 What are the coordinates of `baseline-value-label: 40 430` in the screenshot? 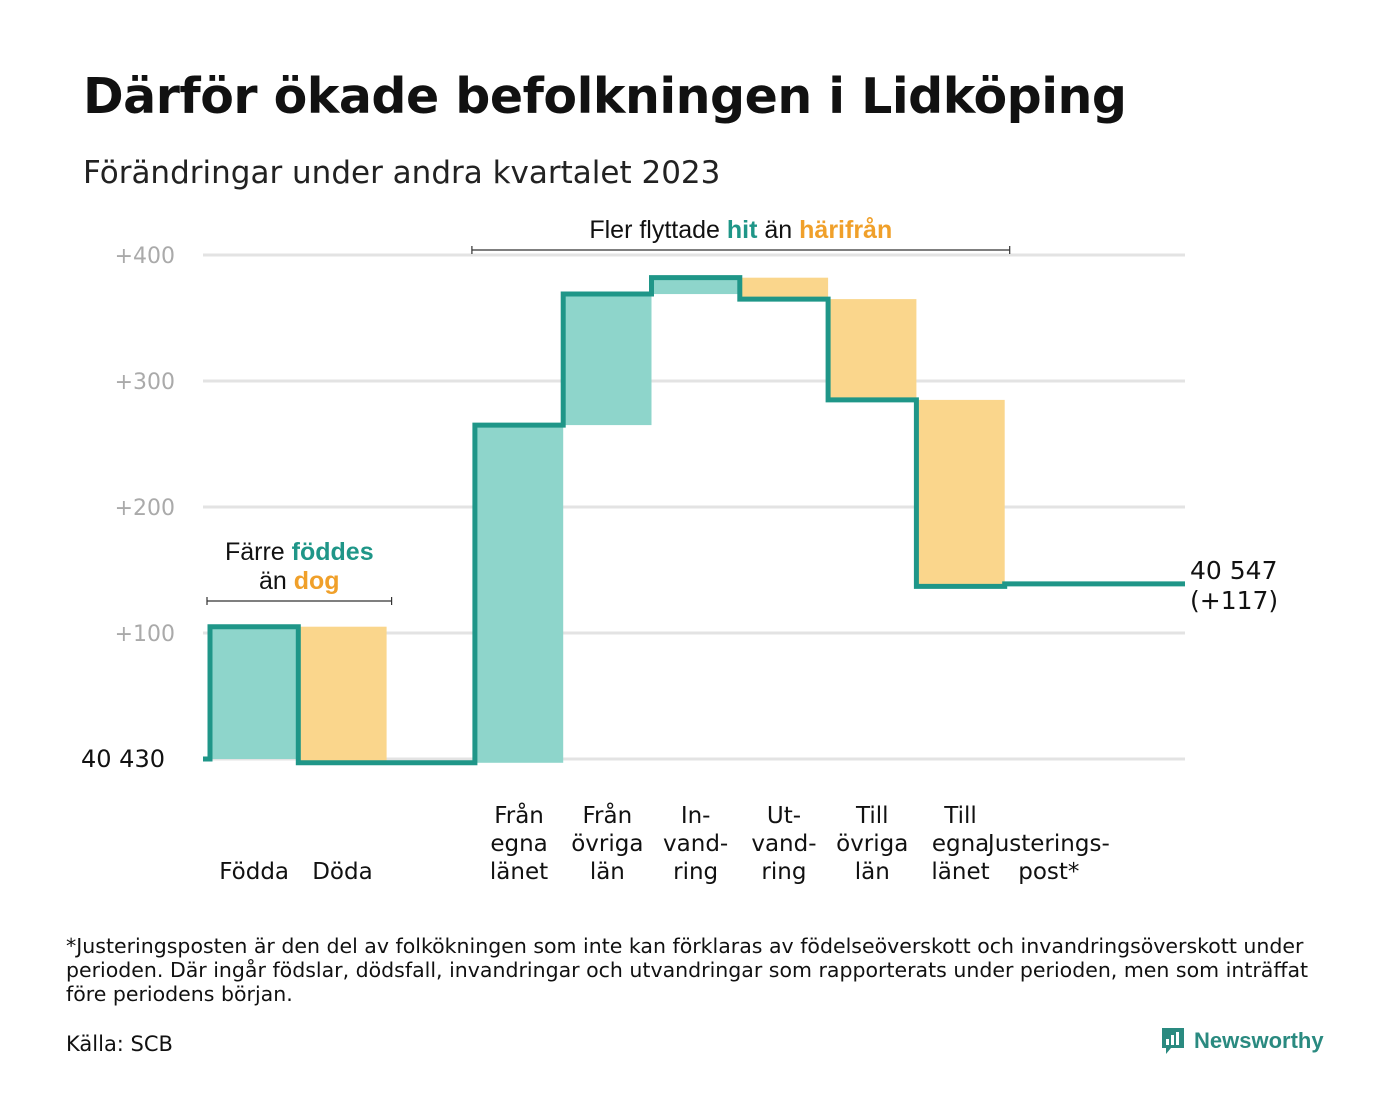 It's located at (123, 759).